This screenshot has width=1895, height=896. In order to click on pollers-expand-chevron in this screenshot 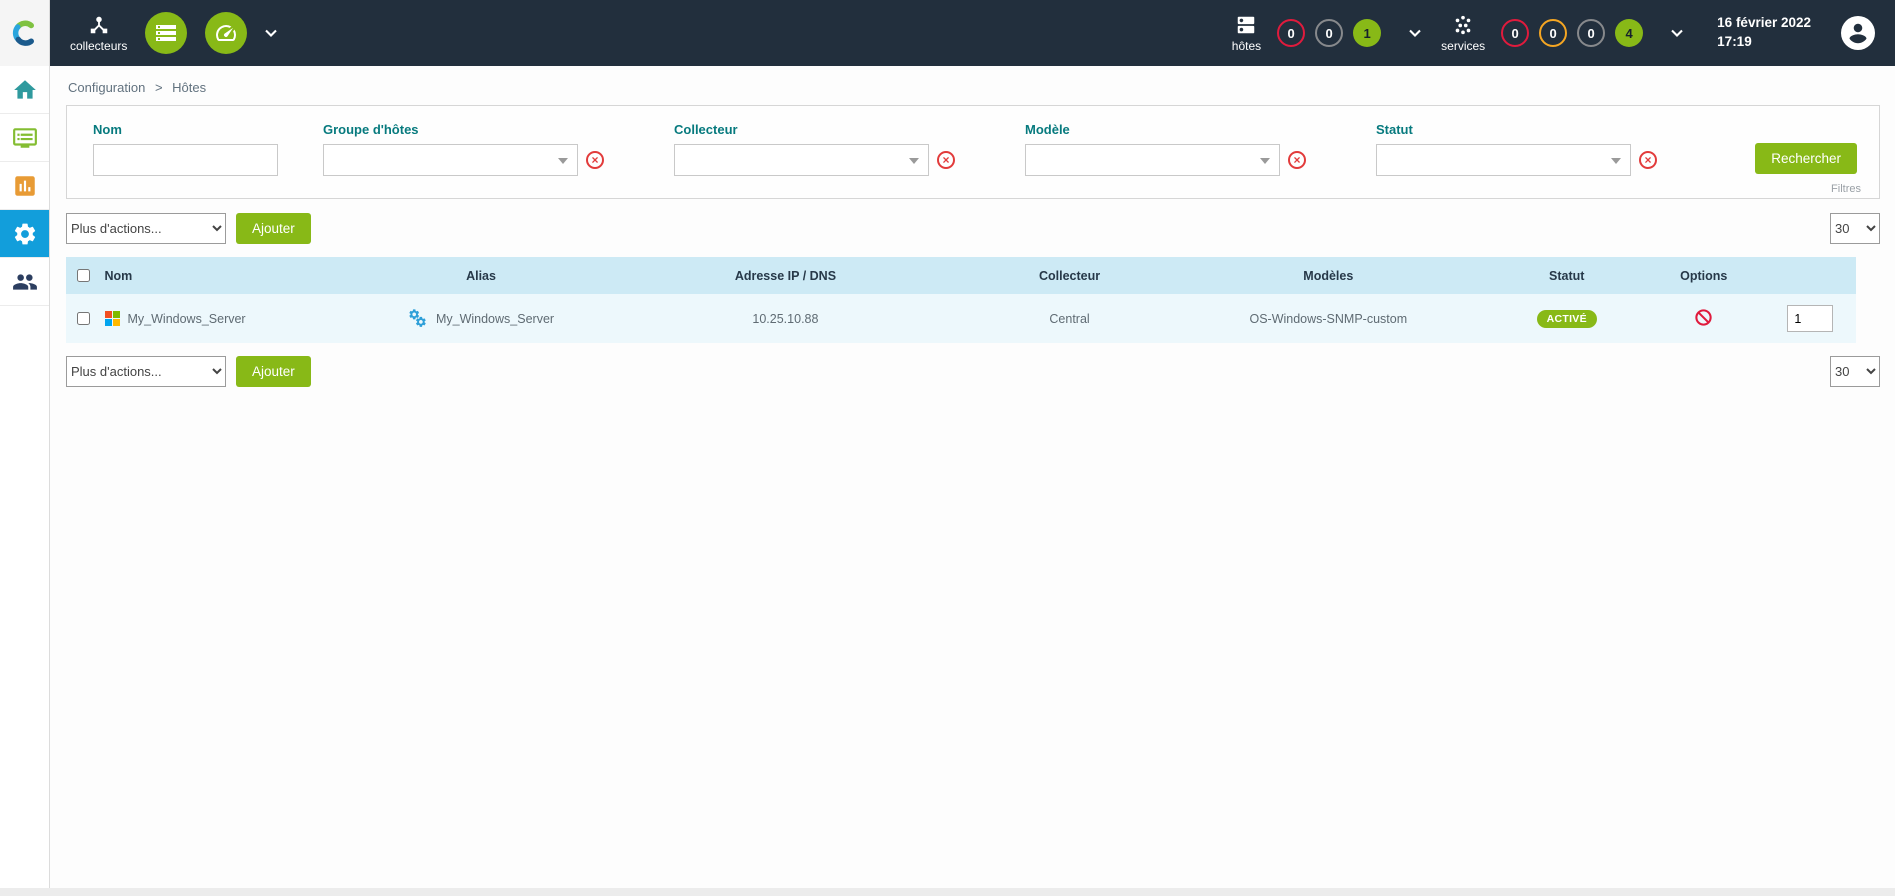, I will do `click(271, 33)`.